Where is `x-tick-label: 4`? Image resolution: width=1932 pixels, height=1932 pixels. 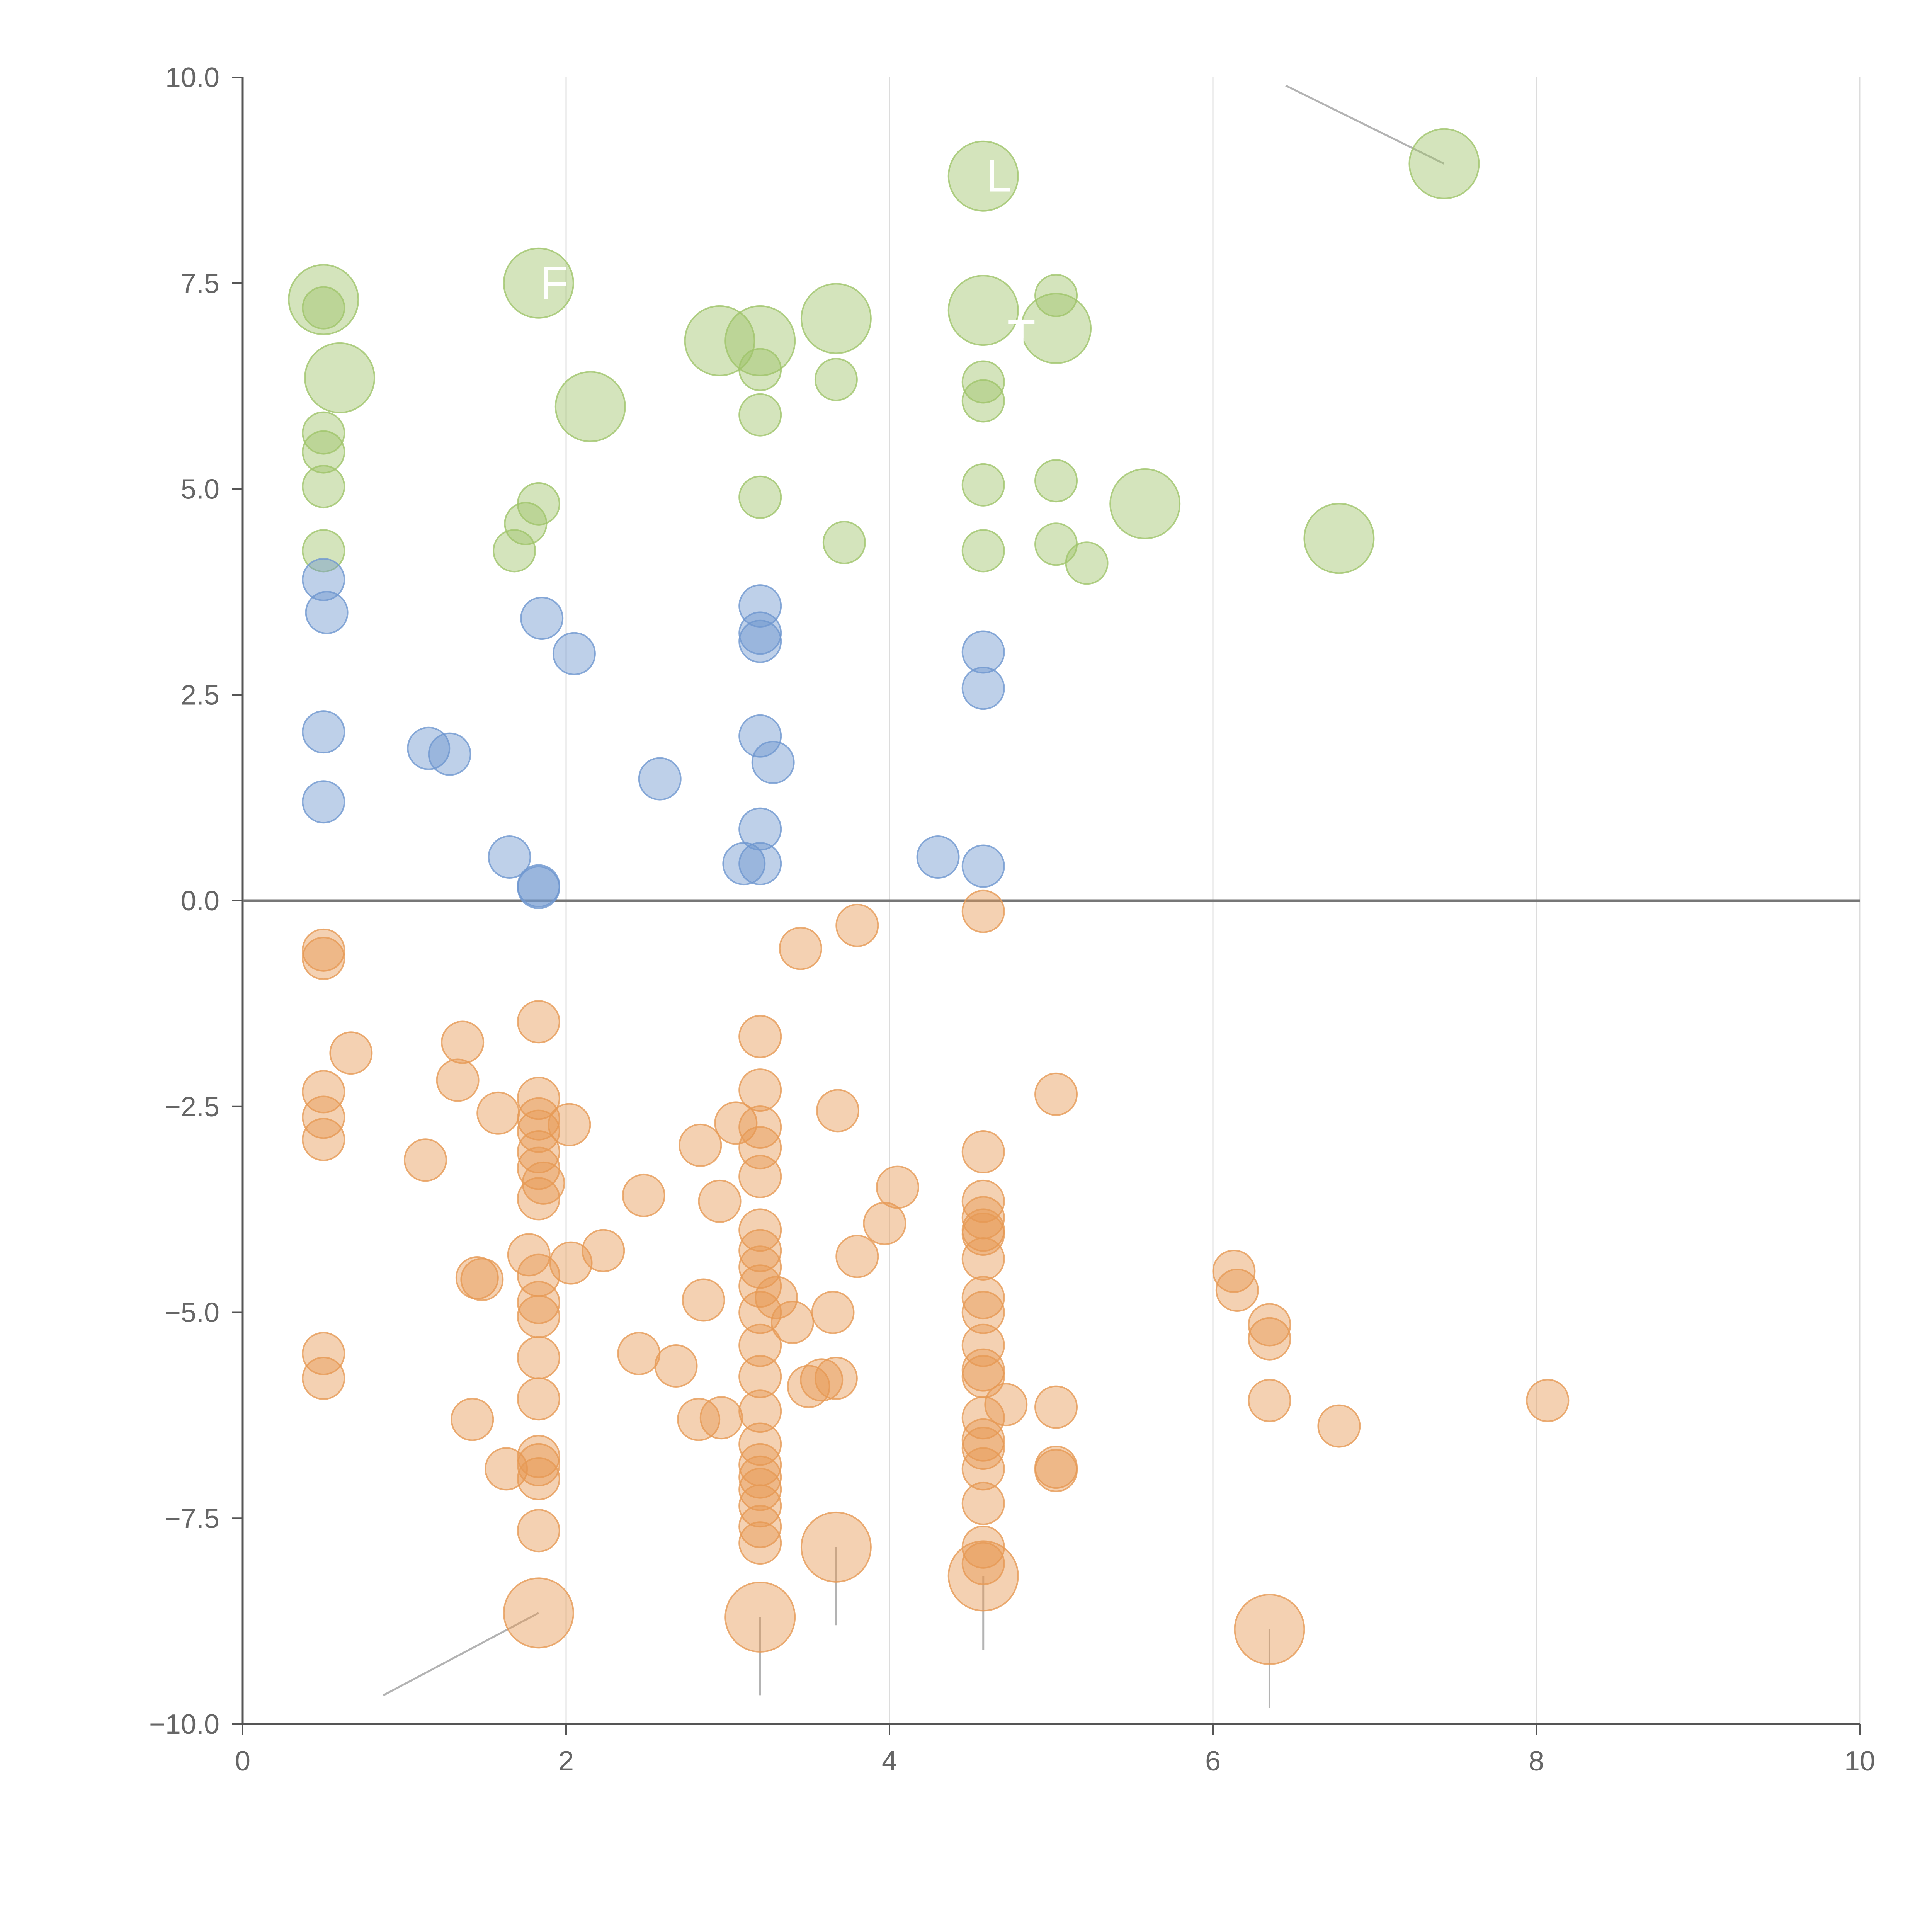
x-tick-label: 4 is located at coordinates (890, 1761).